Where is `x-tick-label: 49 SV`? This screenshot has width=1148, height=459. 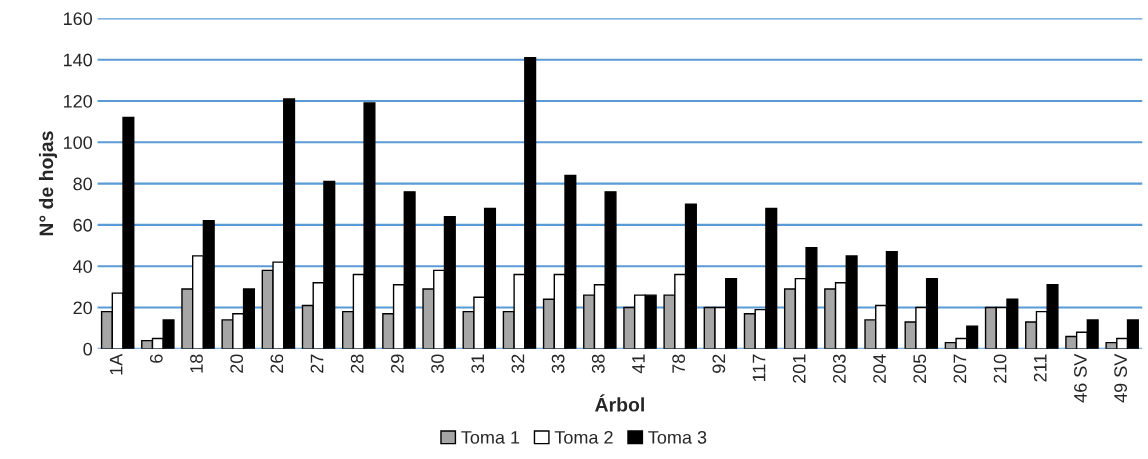
x-tick-label: 49 SV is located at coordinates (1121, 378).